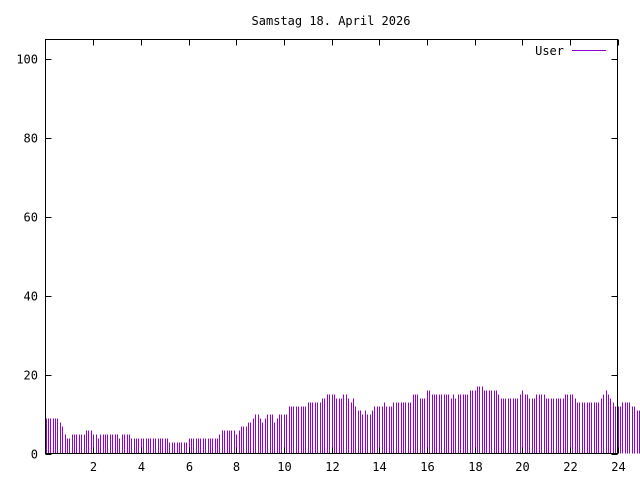 The width and height of the screenshot is (640, 485). What do you see at coordinates (475, 467) in the screenshot?
I see `x-tick-label-18: 18` at bounding box center [475, 467].